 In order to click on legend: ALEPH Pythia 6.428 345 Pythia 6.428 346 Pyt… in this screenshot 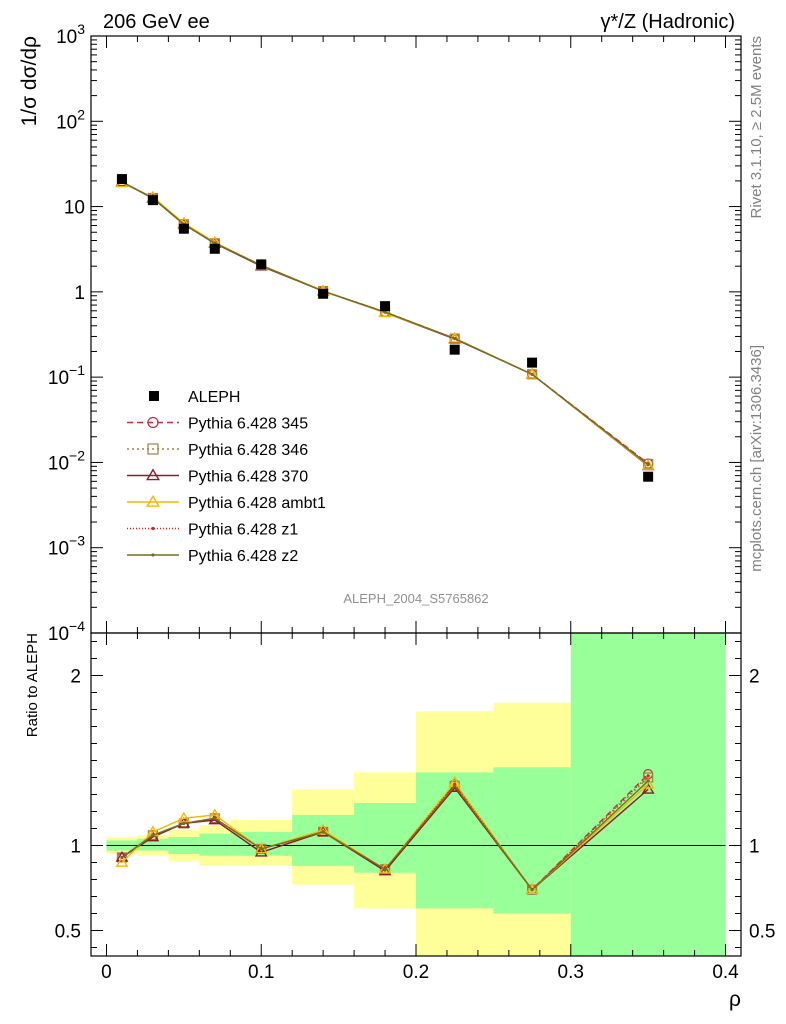, I will do `click(226, 477)`.